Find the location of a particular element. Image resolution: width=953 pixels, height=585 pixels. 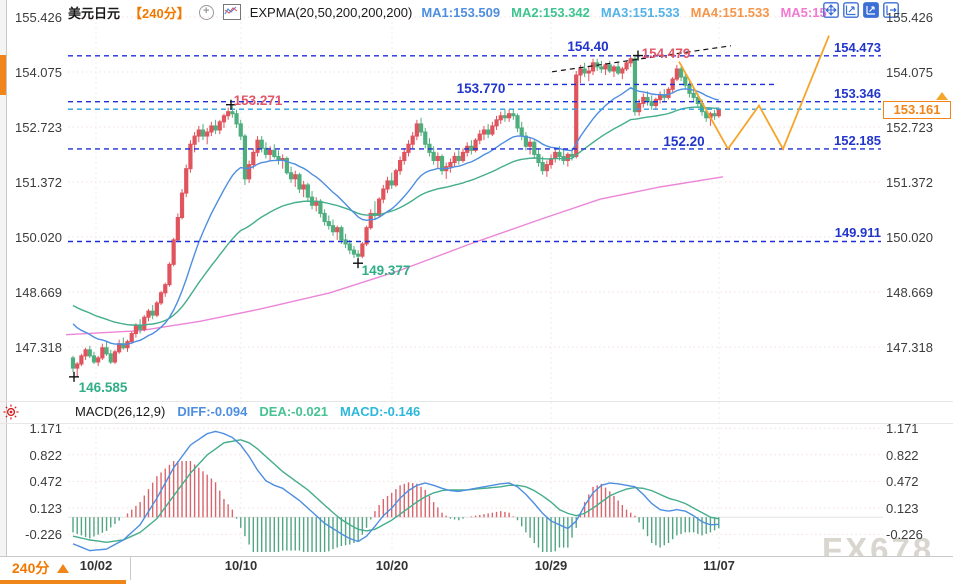

ma-legend-item: MA1:153.509 is located at coordinates (461, 12).